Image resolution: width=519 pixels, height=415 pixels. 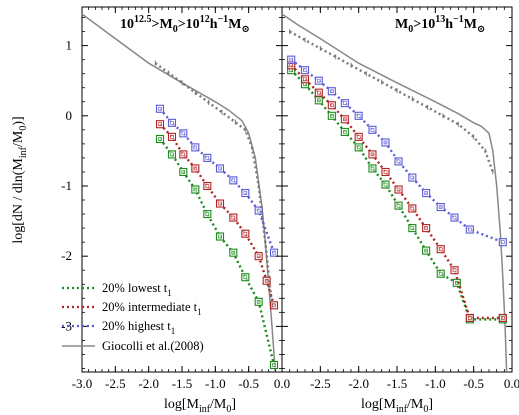 I want to click on series-line-20-highest-t1, so click(x=217, y=181).